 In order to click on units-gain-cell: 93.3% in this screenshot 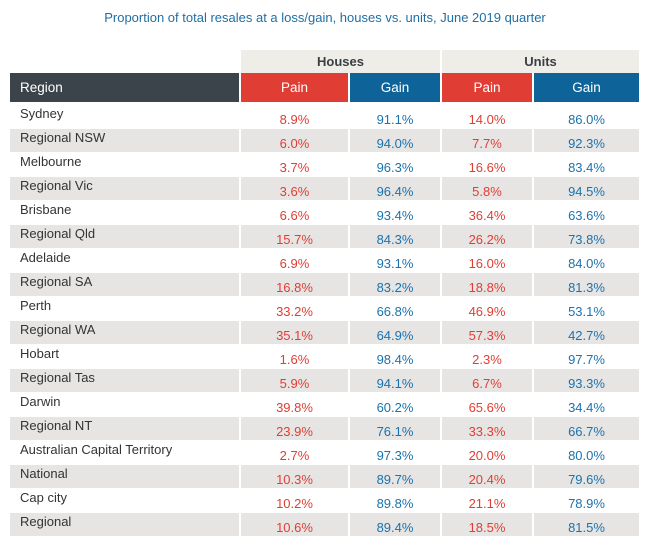, I will do `click(585, 380)`.